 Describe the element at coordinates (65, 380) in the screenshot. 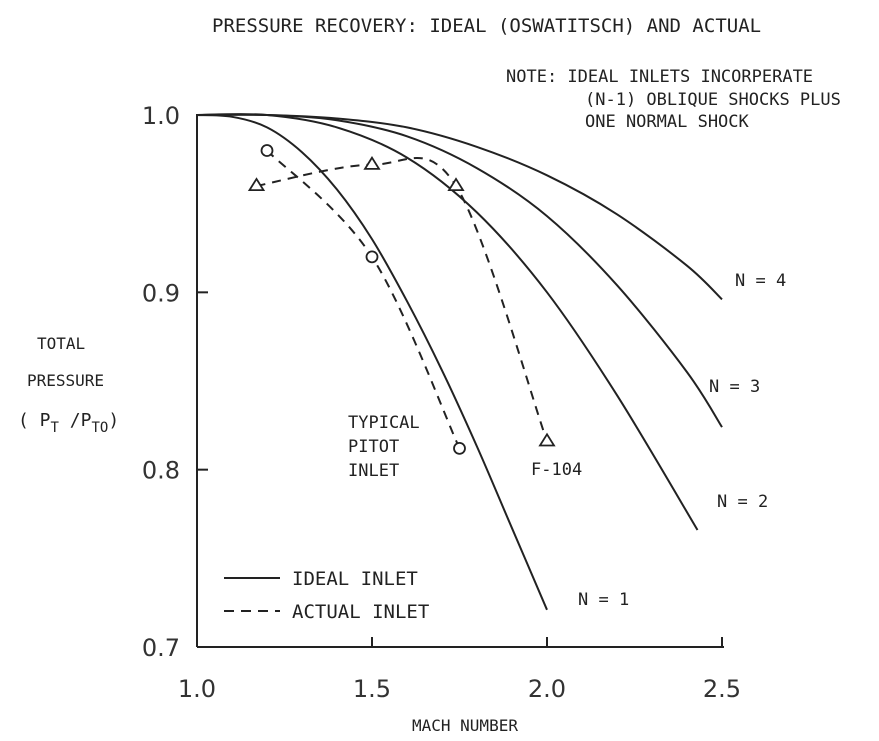

I see `ylabel-line-2: PRESSURE` at that location.